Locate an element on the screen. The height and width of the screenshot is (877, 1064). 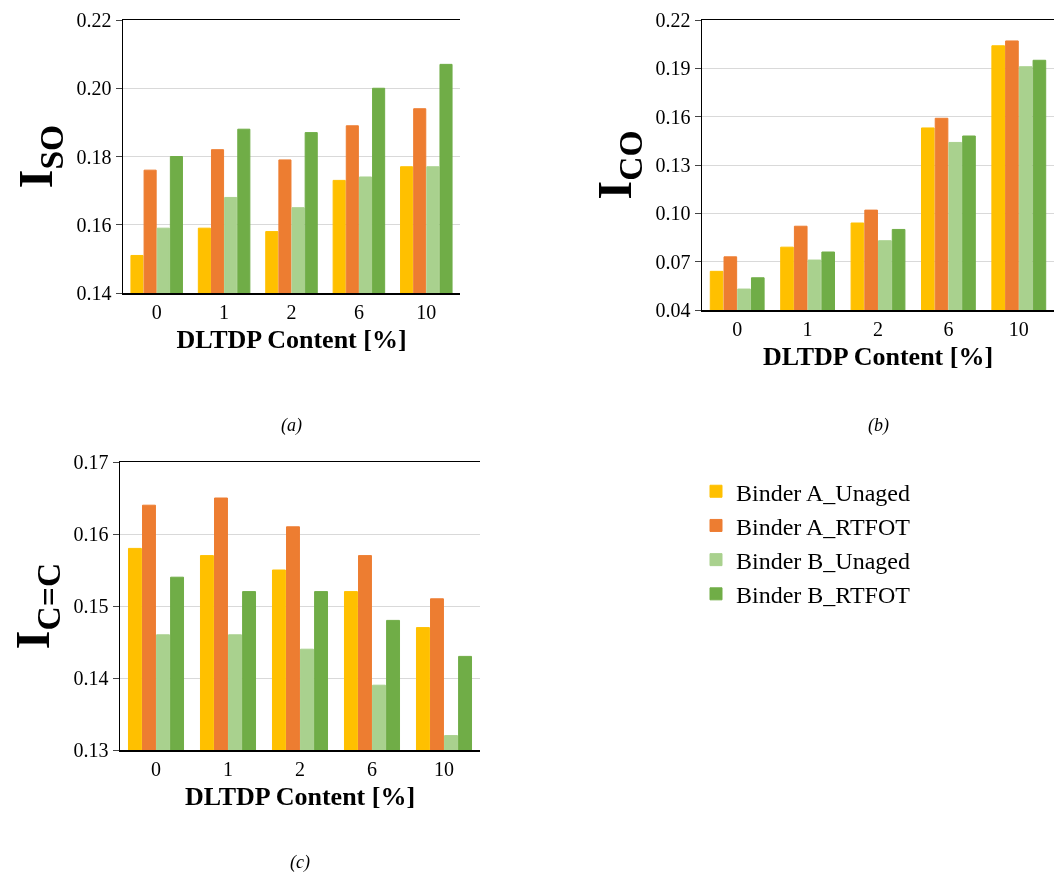
y-tick-label: 0.18 is located at coordinates (94, 156).